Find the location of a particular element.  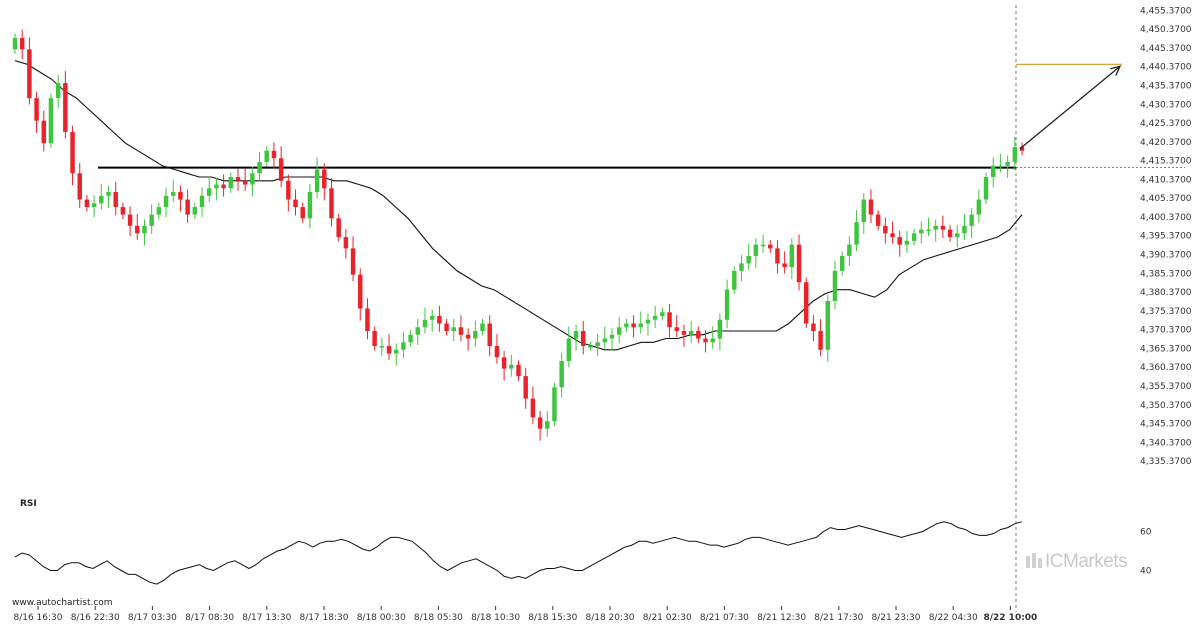

price-tick-label: 4,420.3700 is located at coordinates (1166, 143).